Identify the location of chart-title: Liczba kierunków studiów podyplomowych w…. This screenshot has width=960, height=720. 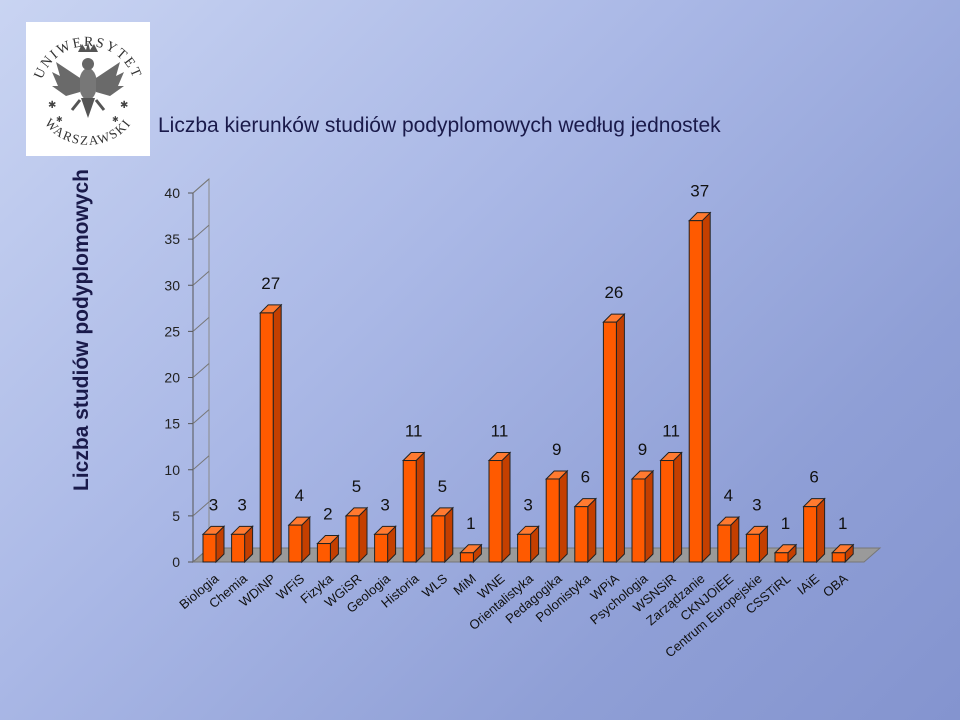
(439, 125).